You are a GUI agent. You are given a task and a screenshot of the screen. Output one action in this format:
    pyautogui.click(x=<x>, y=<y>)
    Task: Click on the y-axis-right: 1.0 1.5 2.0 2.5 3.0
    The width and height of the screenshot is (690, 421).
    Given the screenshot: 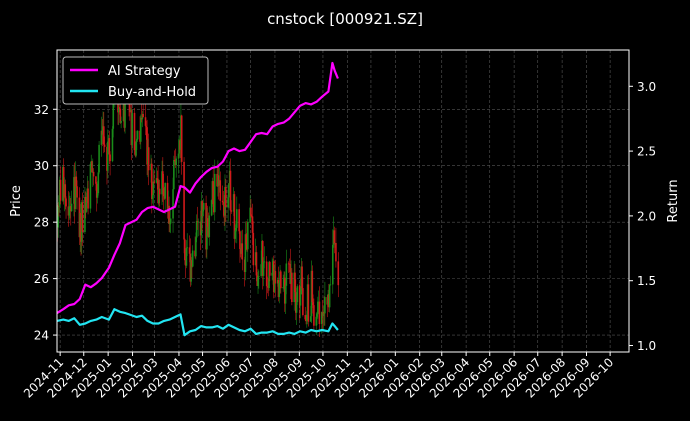 What is the action you would take?
    pyautogui.click(x=642, y=216)
    